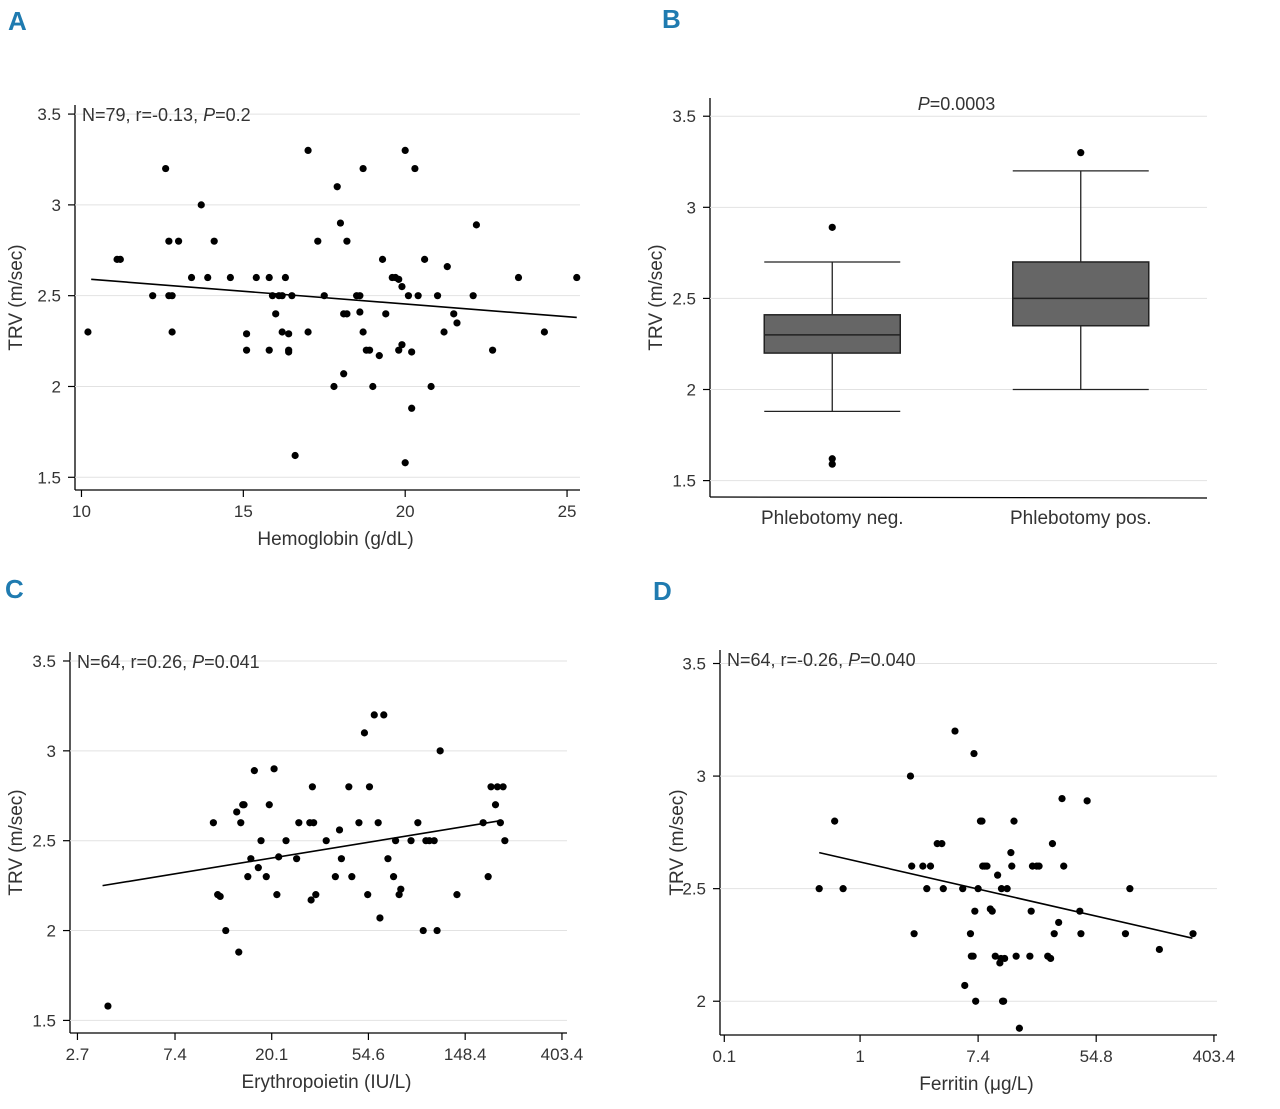 The image size is (1280, 1109). I want to click on x-tick-label: 15, so click(243, 511).